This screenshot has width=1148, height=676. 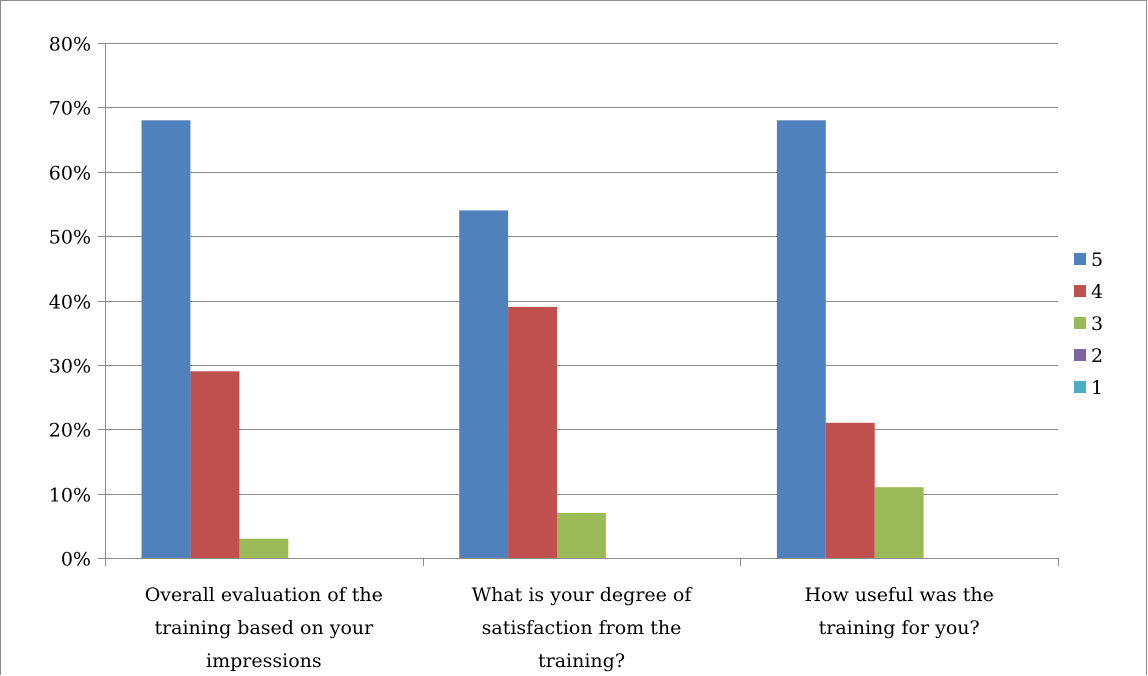 What do you see at coordinates (898, 595) in the screenshot?
I see `x-category-label: How useful was the` at bounding box center [898, 595].